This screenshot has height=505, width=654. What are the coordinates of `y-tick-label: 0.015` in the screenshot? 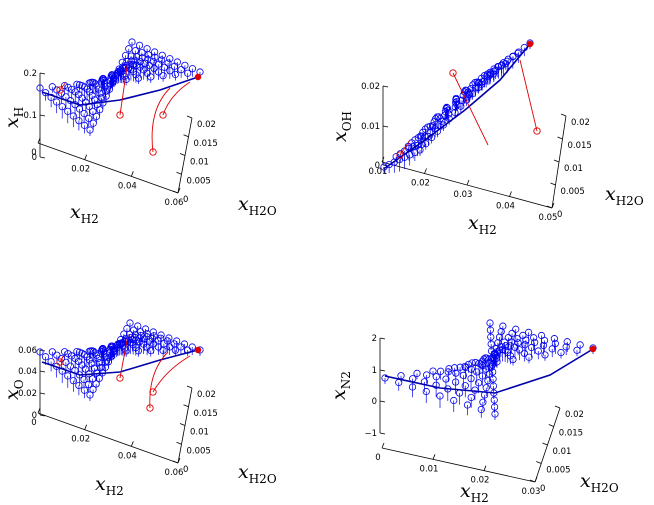 It's located at (206, 144).